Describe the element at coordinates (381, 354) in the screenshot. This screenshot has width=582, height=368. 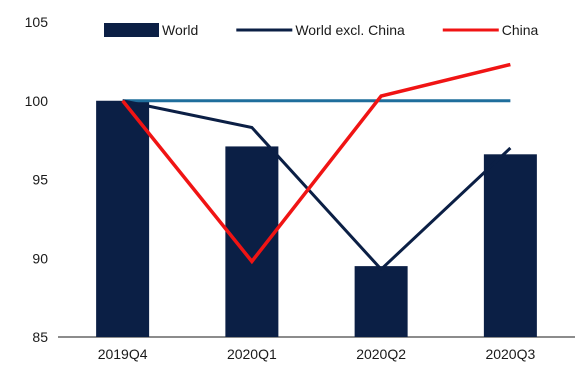
I see `x-tick-label-2020Q2: 2020Q2` at that location.